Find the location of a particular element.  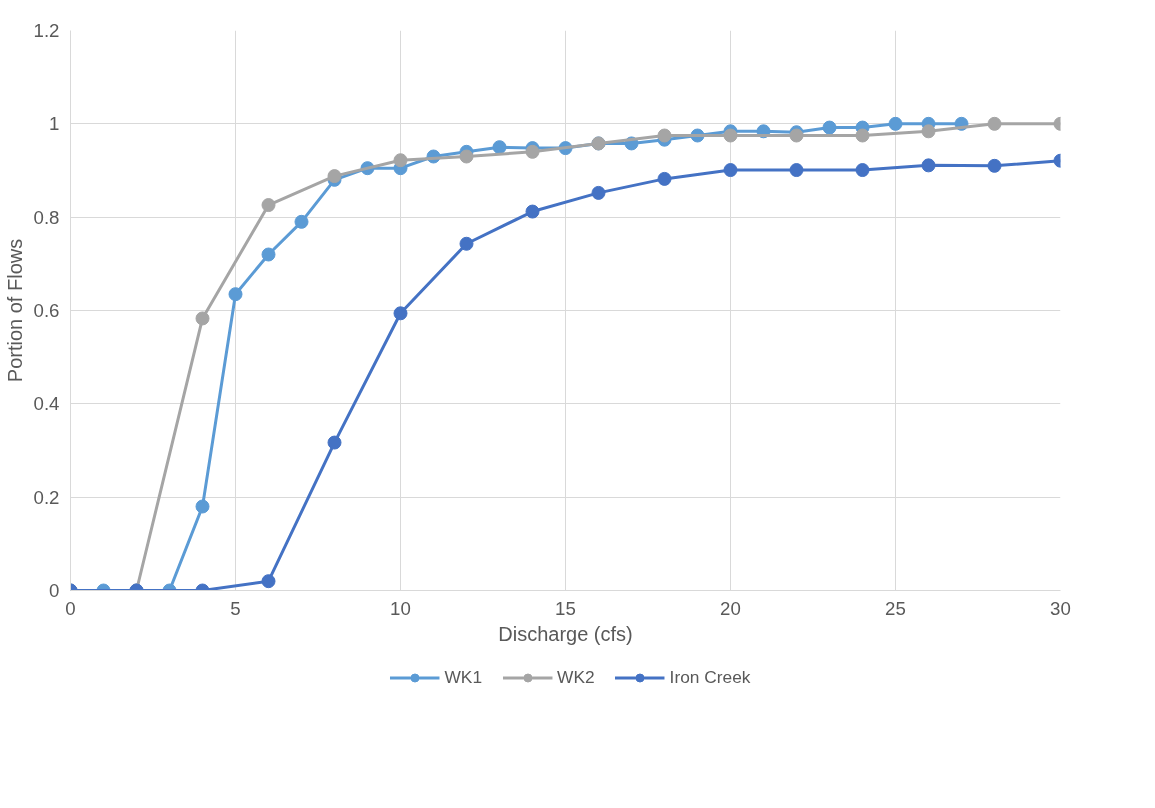

x-tick-label: 25 is located at coordinates (895, 608).